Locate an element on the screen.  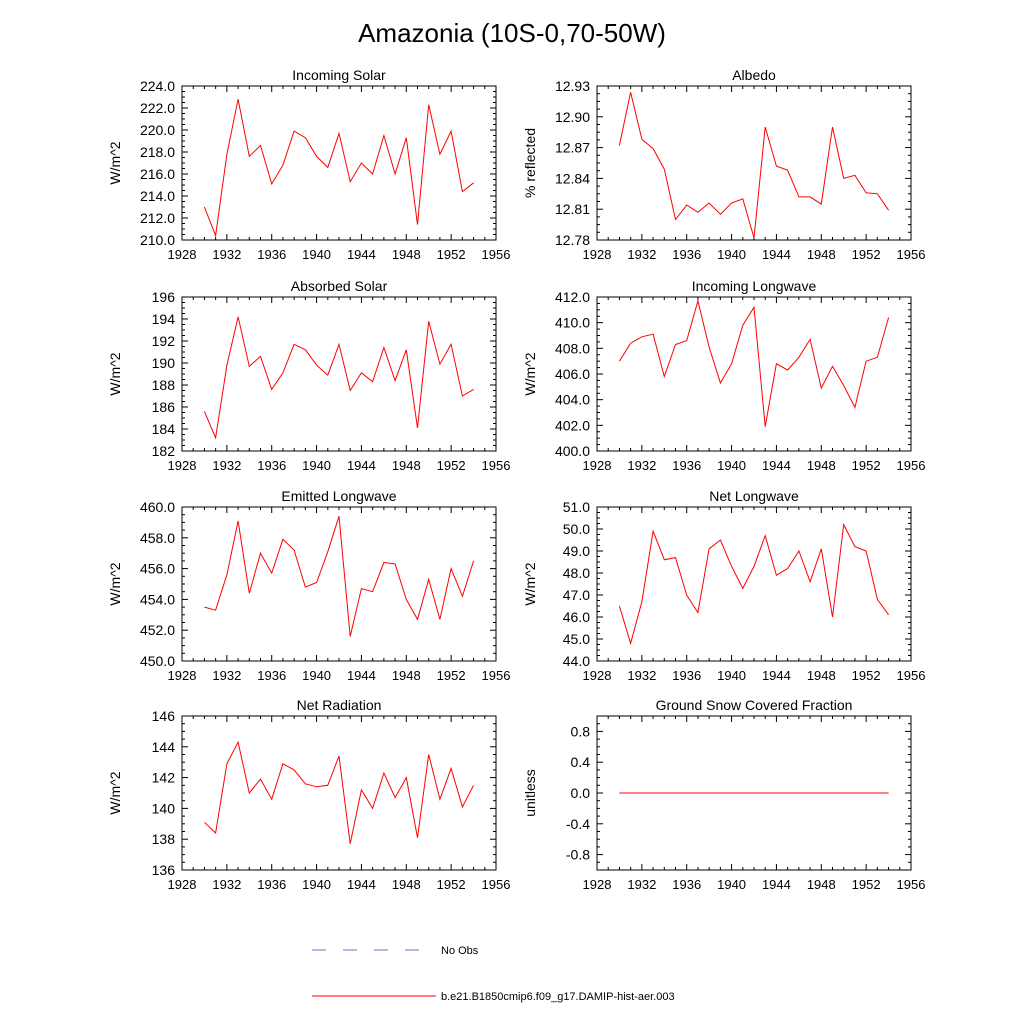
y-tick-label: 186 is located at coordinates (164, 407).